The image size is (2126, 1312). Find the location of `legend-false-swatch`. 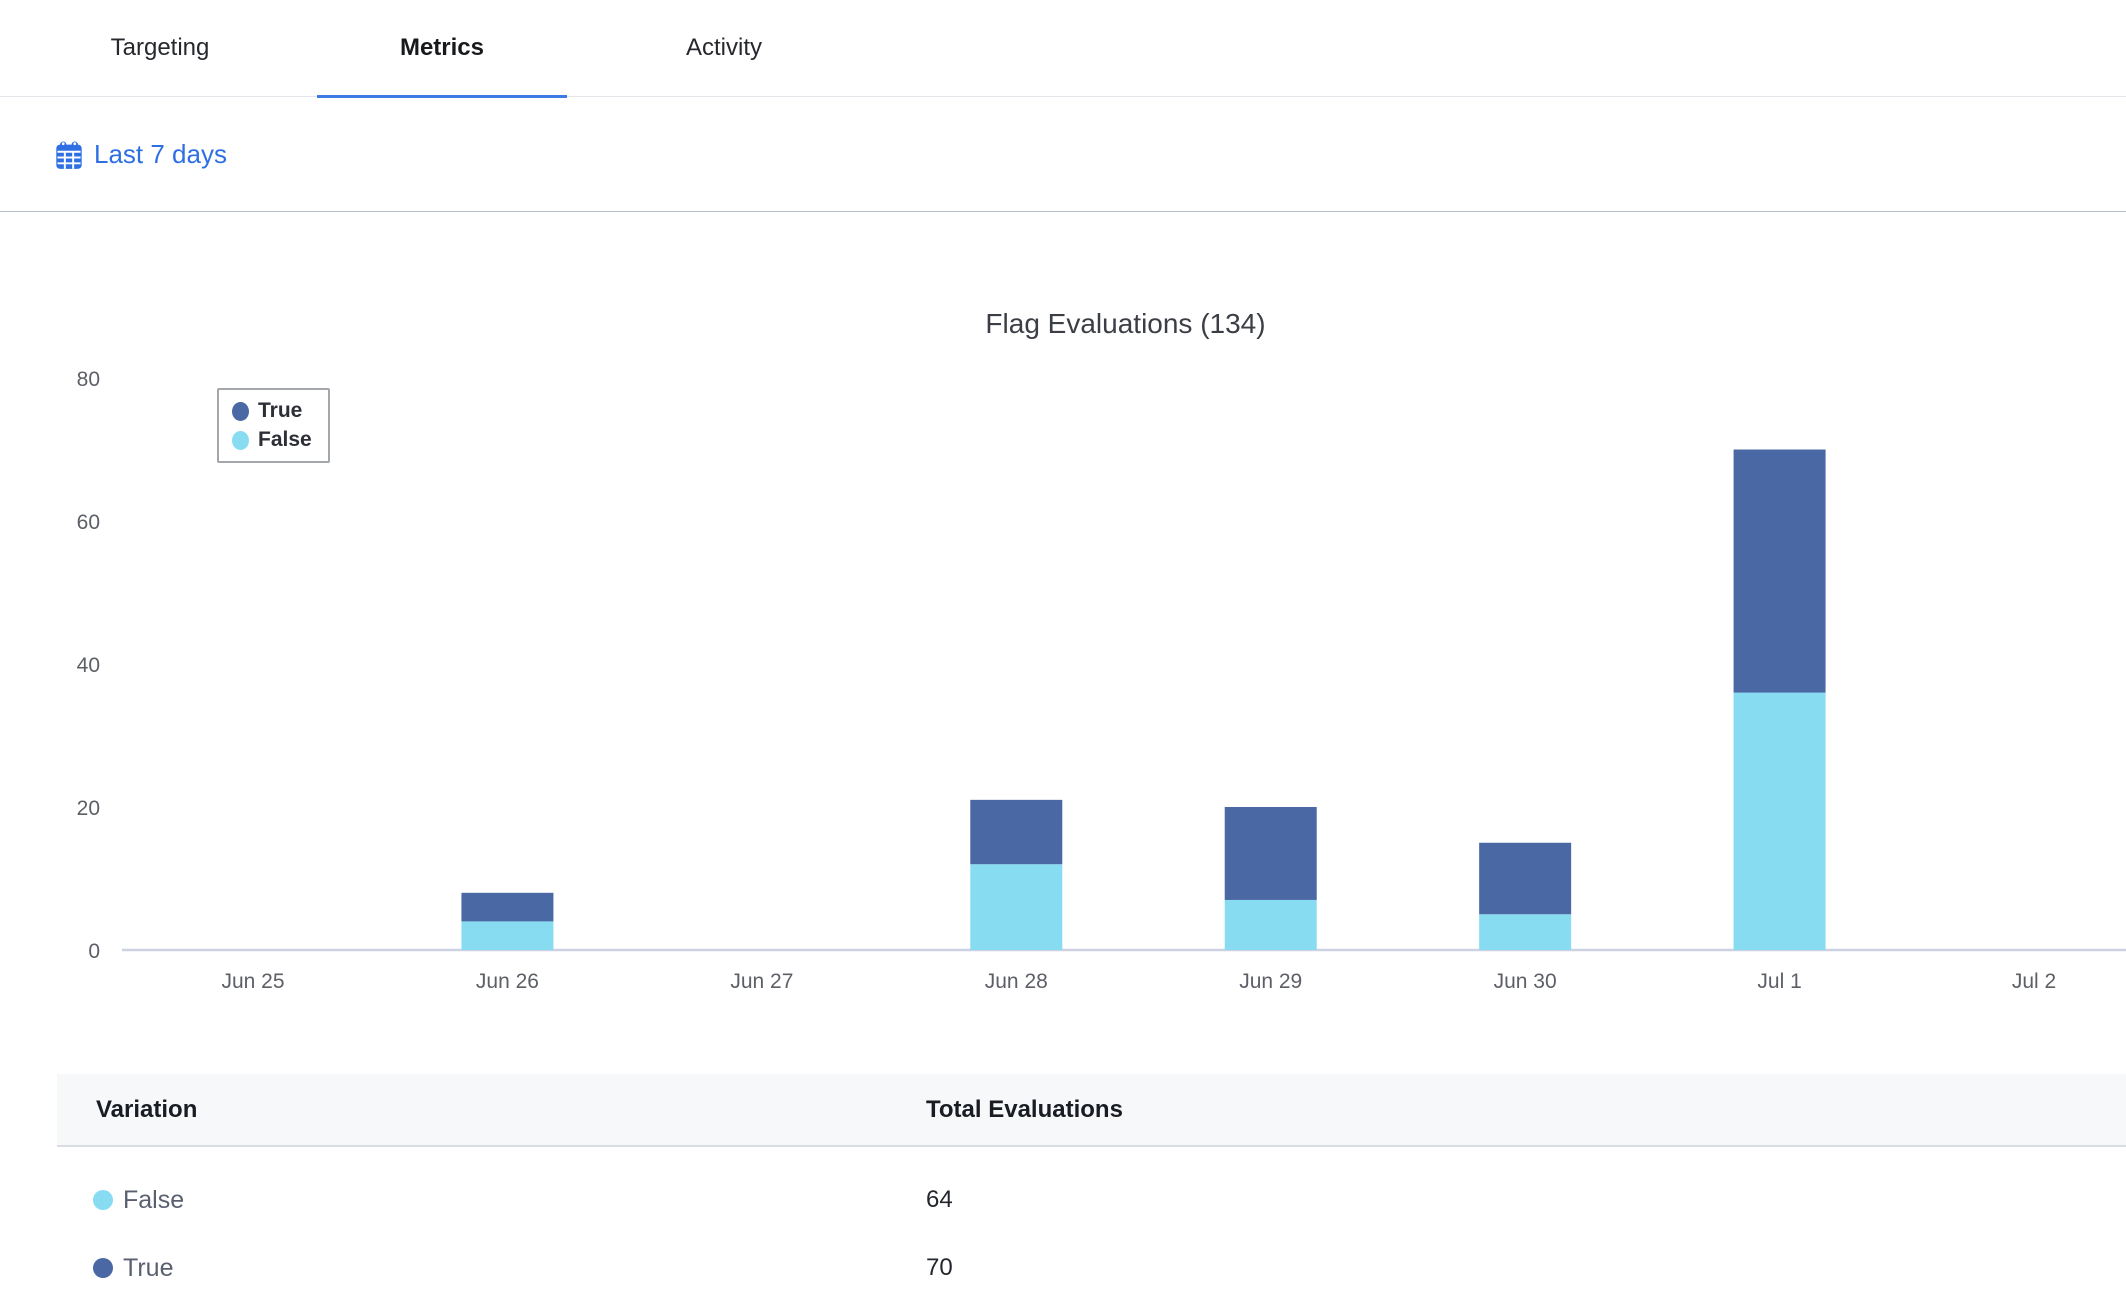

legend-false-swatch is located at coordinates (240, 440).